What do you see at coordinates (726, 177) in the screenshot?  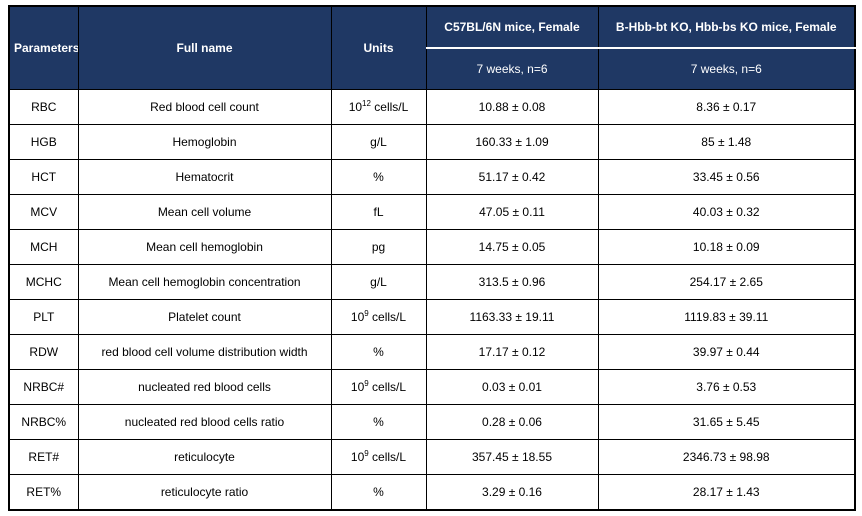 I see `cell-knockout-value: 33.45 ± 0.56` at bounding box center [726, 177].